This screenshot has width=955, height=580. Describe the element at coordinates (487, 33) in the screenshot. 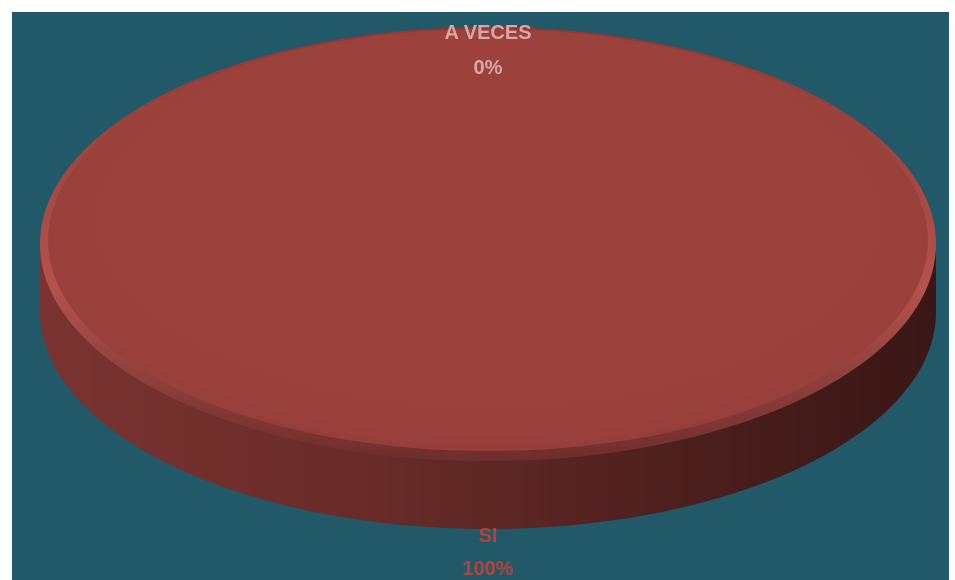

I see `data-label-a-veces-category: A VECES` at that location.